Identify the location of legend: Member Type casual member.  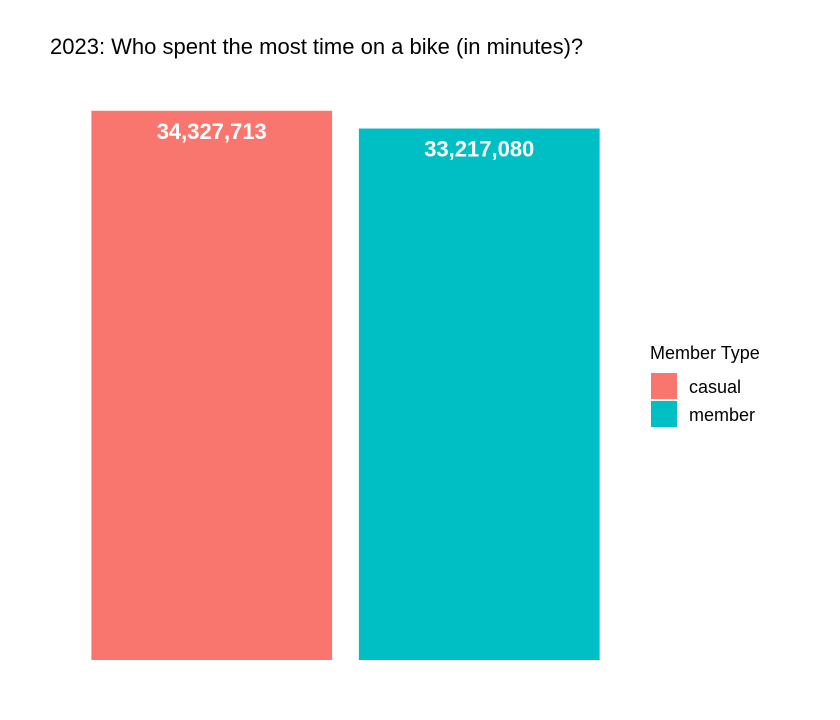
(705, 385).